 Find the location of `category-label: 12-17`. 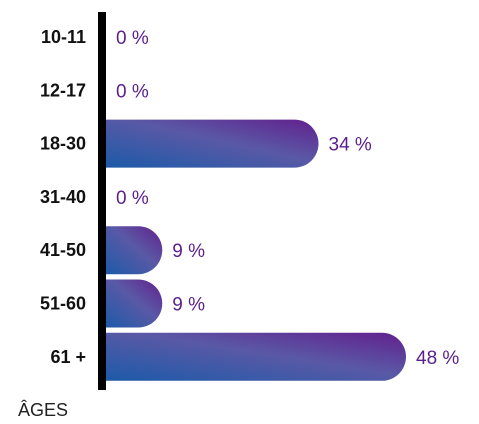

category-label: 12-17 is located at coordinates (63, 90).